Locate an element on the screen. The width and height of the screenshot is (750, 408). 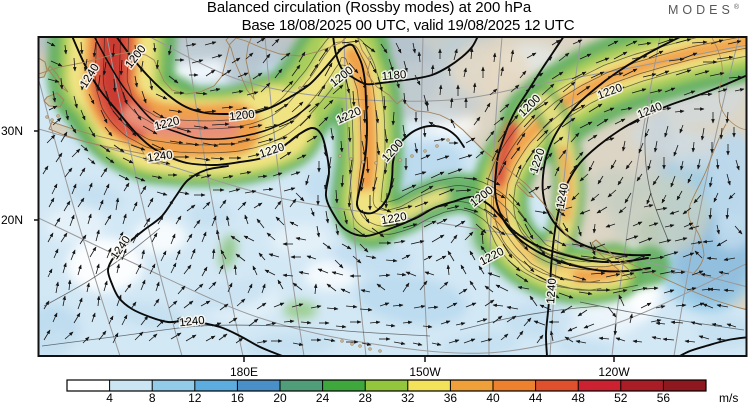
svg-text: 32 is located at coordinates (408, 398).